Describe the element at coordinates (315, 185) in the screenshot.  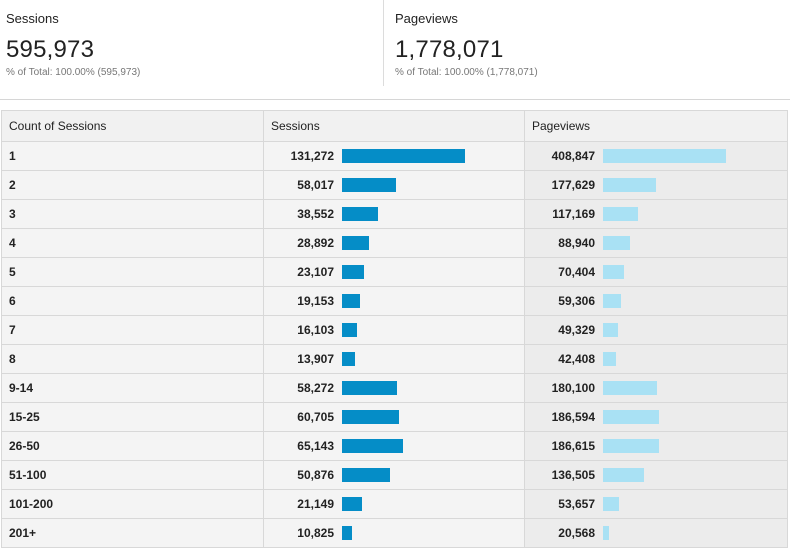
I see `sessions-value: 58,017` at that location.